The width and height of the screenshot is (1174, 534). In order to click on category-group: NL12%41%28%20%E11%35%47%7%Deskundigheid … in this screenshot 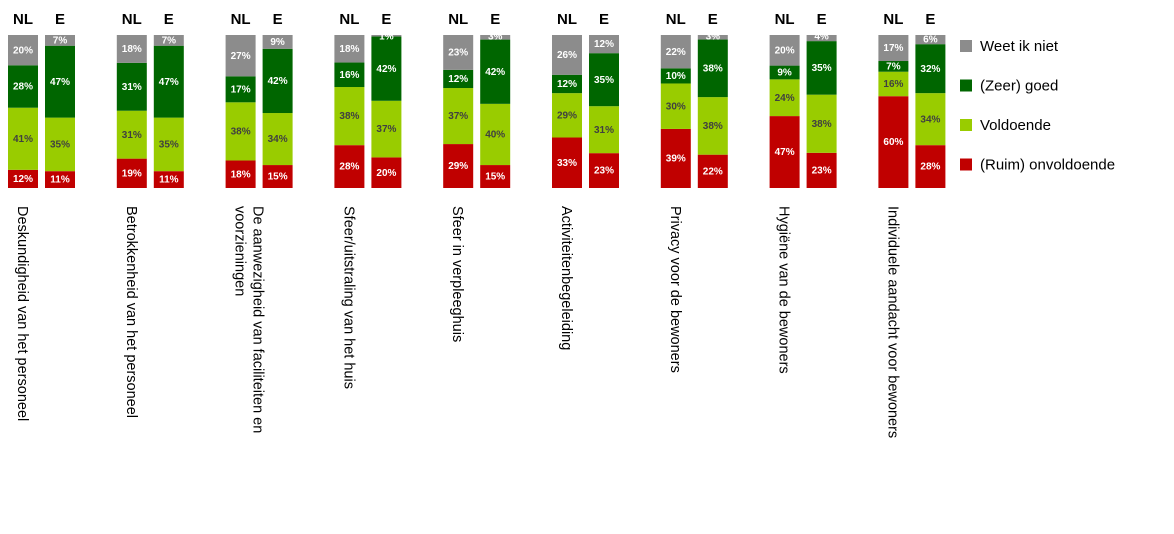, I will do `click(41, 216)`.